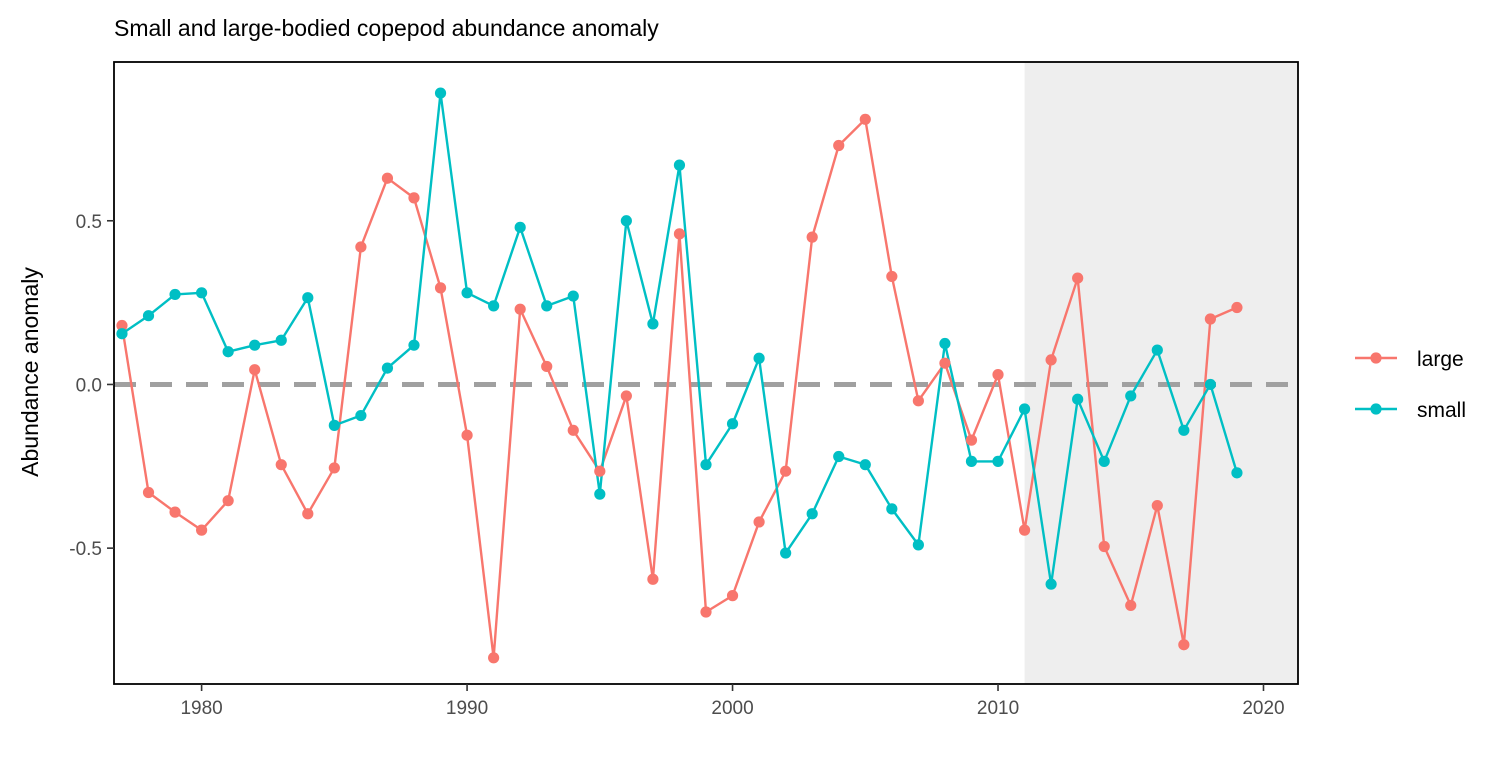 The width and height of the screenshot is (1512, 761). I want to click on x-tick-label: 1980, so click(201, 708).